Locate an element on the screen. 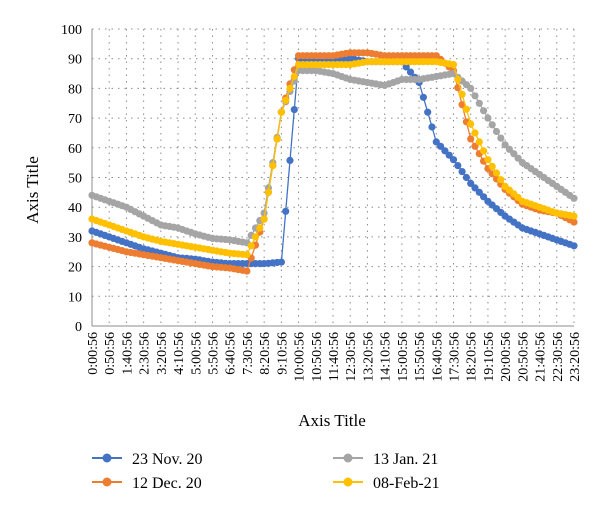 This screenshot has width=600, height=509. x-axis-title: Axis Title is located at coordinates (332, 420).